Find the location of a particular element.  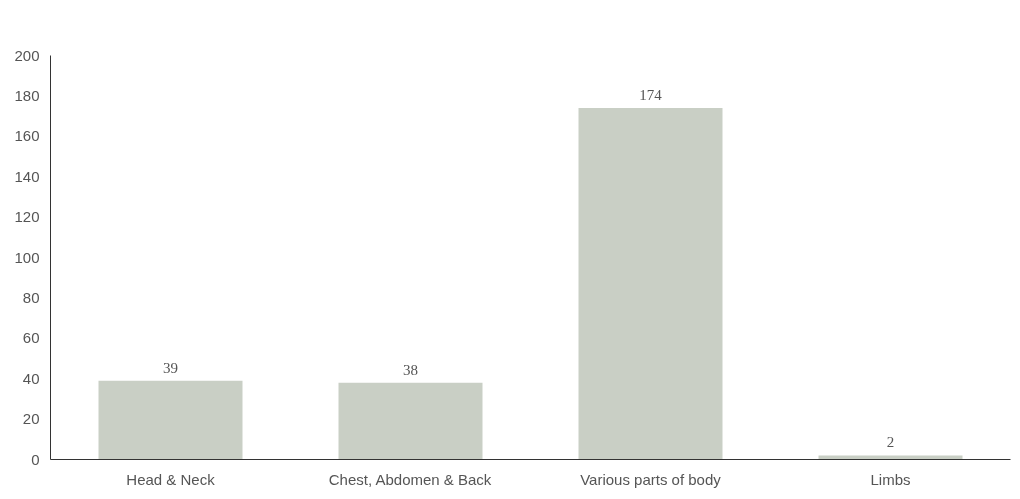

y-tick-label: 140 is located at coordinates (27, 176).